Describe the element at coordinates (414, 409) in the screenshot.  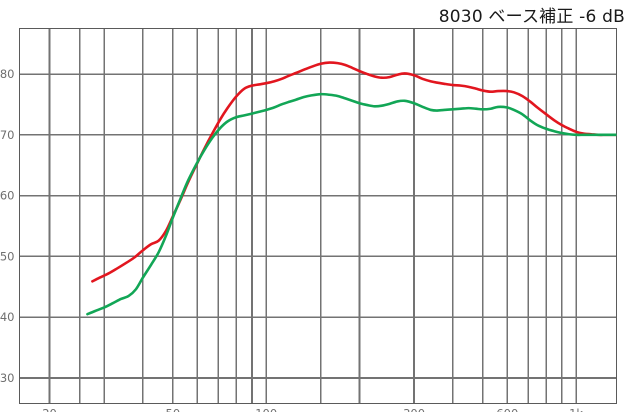
I see `svg-text: 300` at that location.